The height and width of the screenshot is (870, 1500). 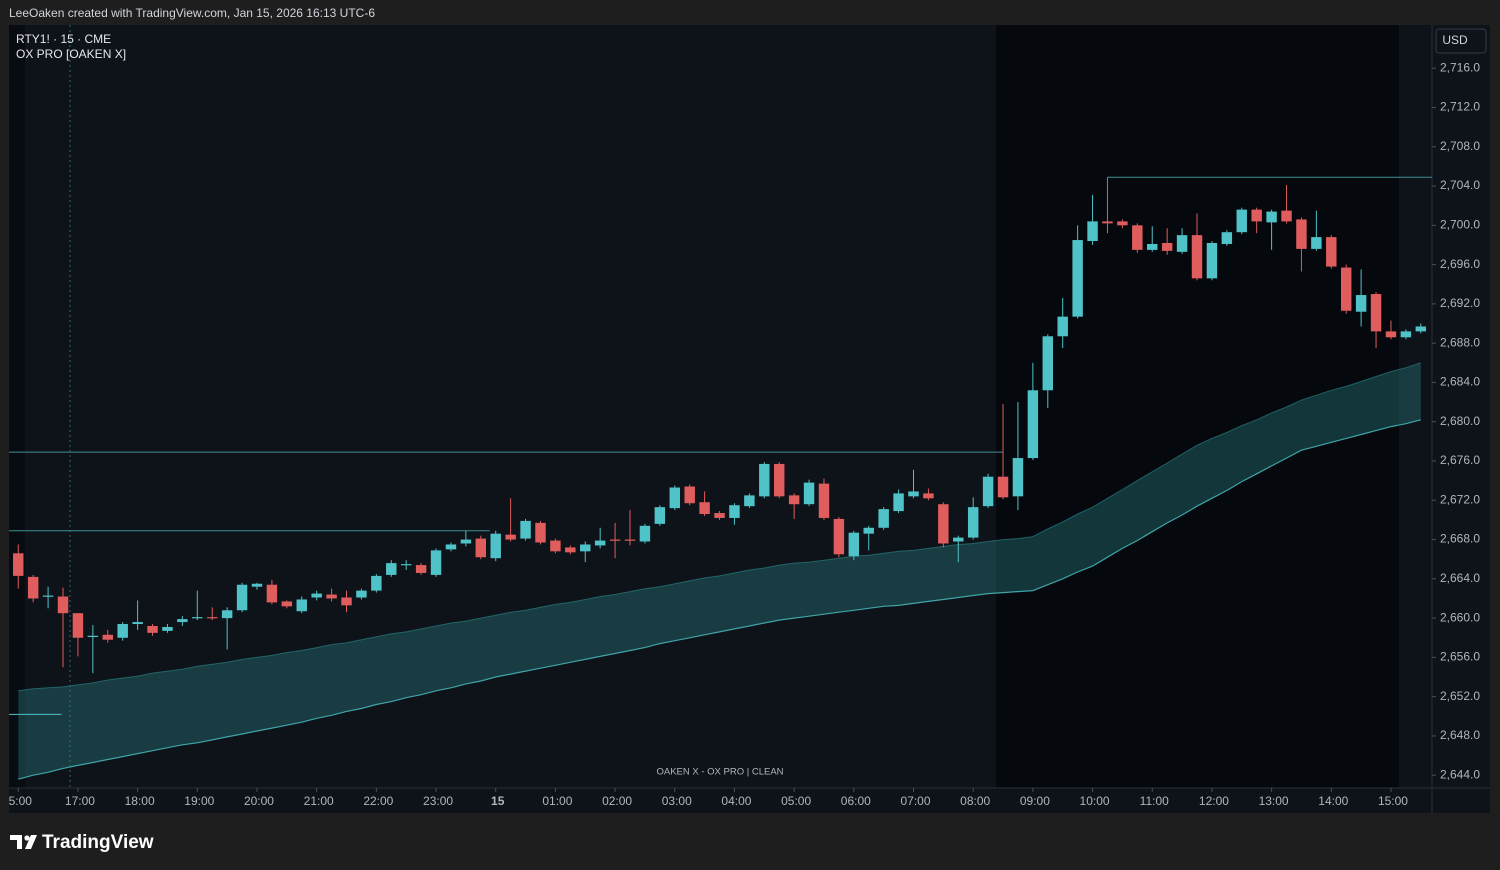 What do you see at coordinates (498, 801) in the screenshot?
I see `x-tick-label: 15` at bounding box center [498, 801].